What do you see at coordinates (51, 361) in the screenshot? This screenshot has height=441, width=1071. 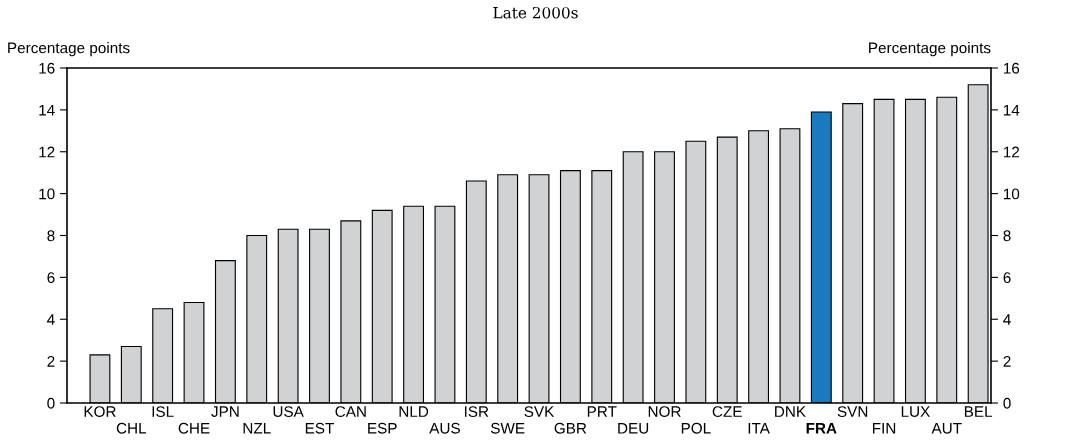 I see `y-tick-label: 2` at bounding box center [51, 361].